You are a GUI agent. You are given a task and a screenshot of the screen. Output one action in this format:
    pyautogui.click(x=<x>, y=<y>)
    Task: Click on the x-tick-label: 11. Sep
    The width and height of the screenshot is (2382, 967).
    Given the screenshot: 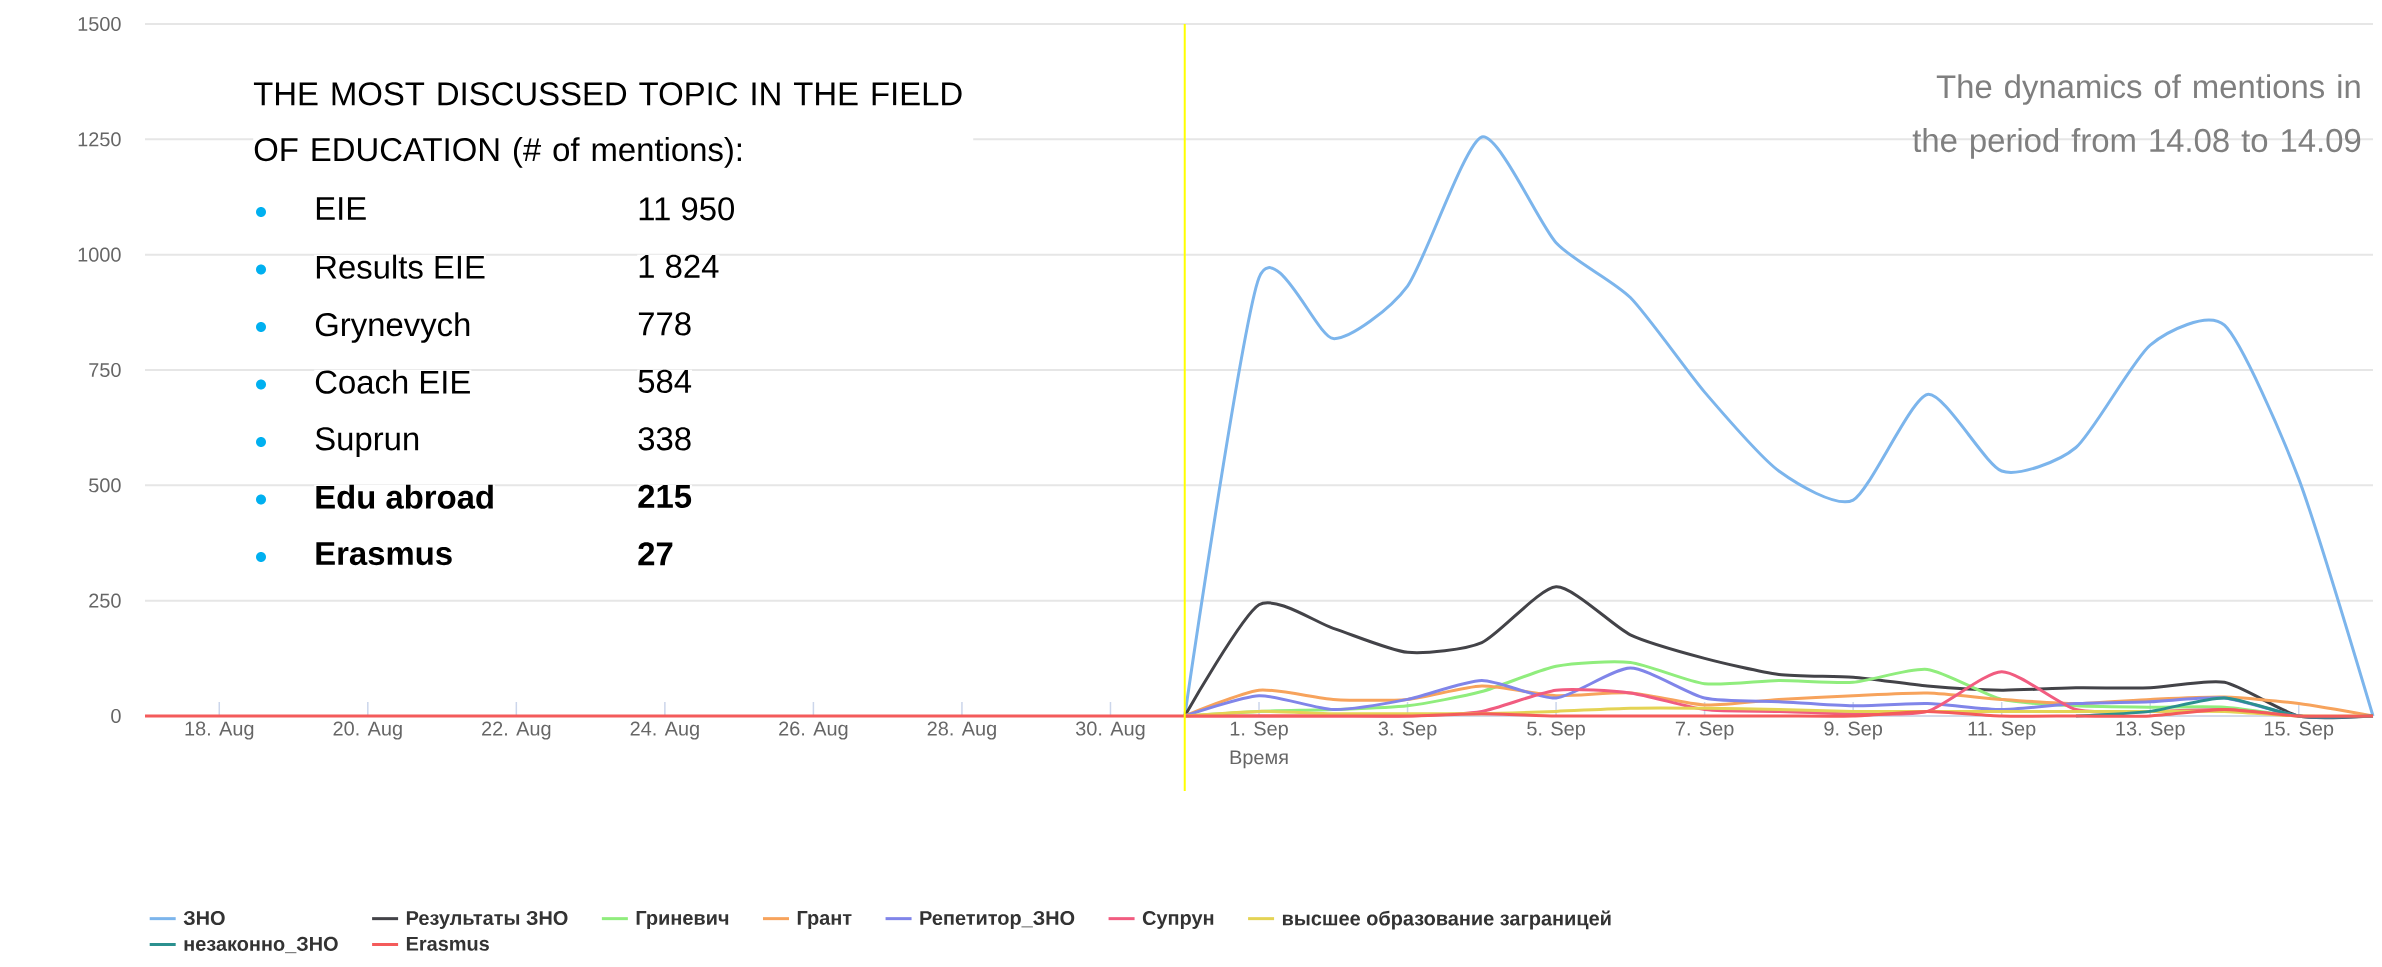 What is the action you would take?
    pyautogui.click(x=2002, y=730)
    